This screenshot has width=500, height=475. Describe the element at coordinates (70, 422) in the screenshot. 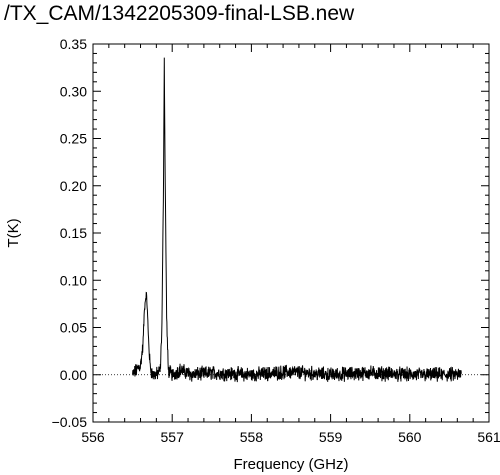

I see `y-tick-label: −0.05` at that location.